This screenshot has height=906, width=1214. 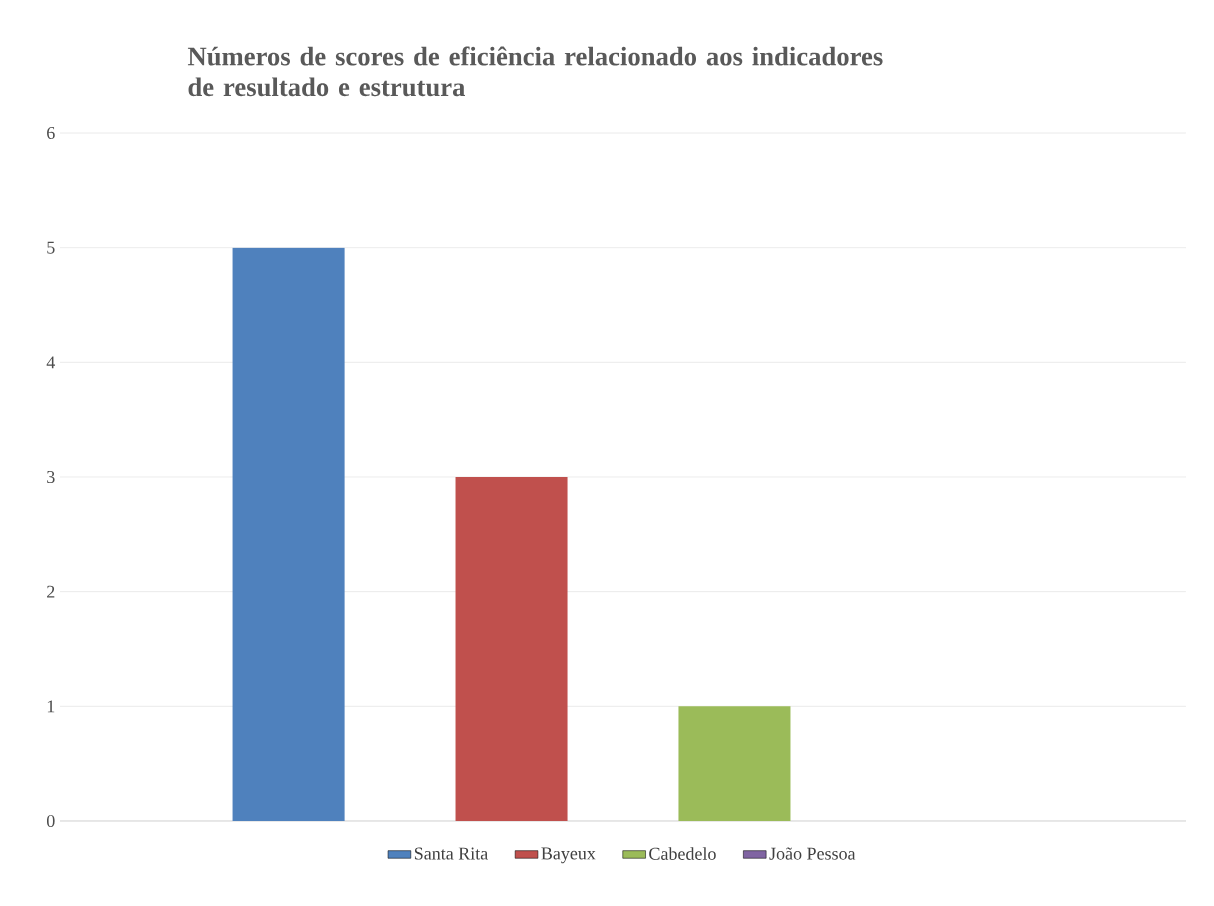 I want to click on chart-title: Números de scores de eficiência relacionado aos indicadores de resultado e estrutura, so click(x=535, y=71).